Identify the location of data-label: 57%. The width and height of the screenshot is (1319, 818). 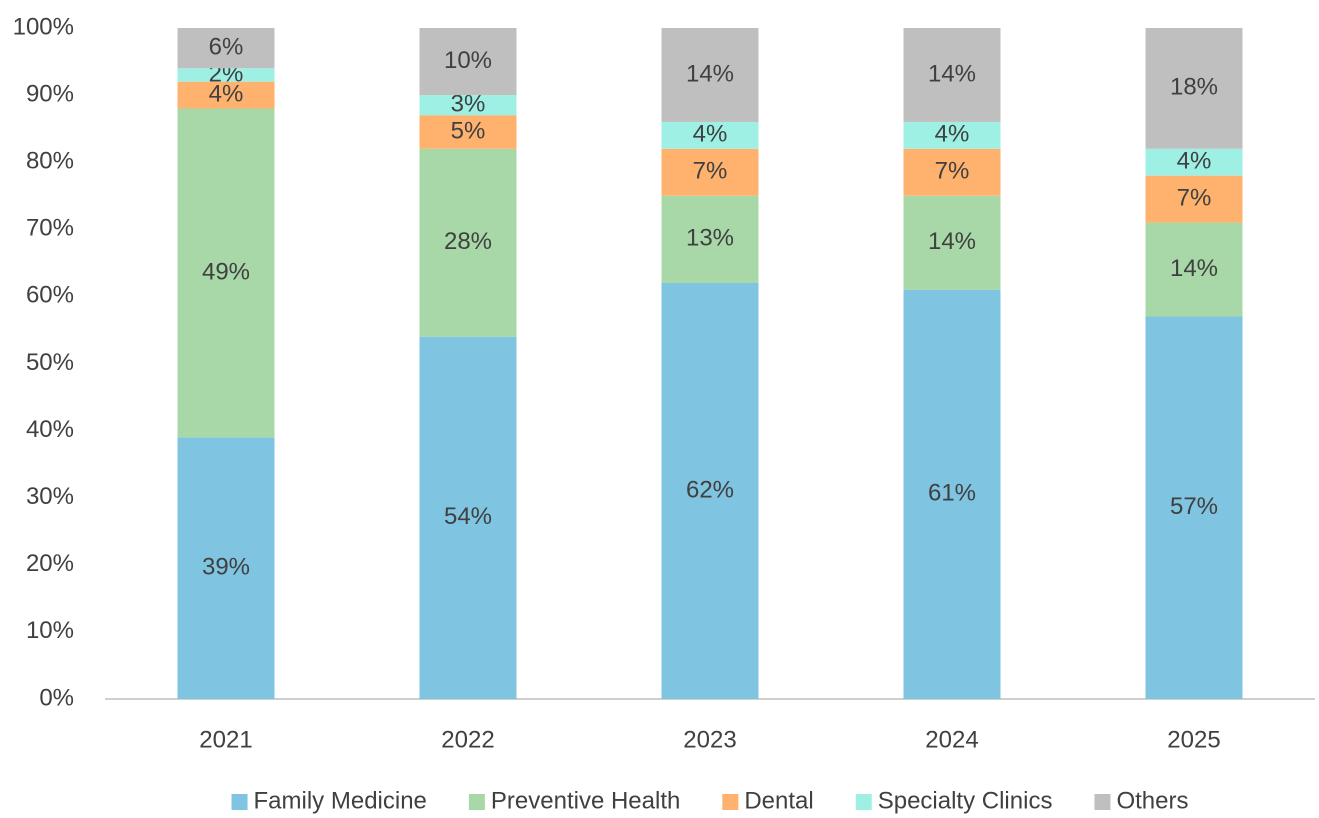
(1194, 506).